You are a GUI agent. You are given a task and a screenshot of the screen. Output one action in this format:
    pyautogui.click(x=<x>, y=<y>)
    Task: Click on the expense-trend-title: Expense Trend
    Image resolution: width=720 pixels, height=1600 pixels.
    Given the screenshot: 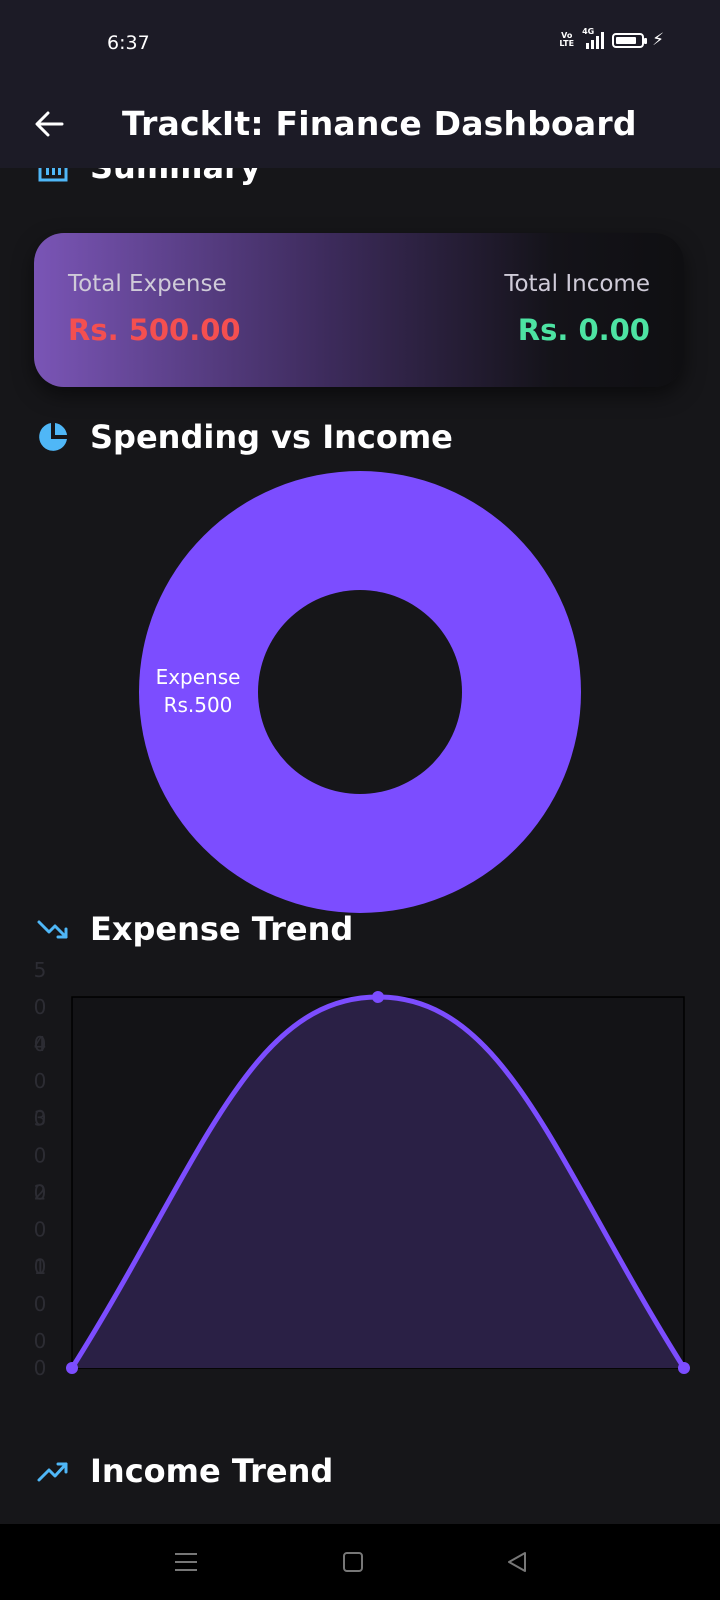 What is the action you would take?
    pyautogui.click(x=222, y=929)
    